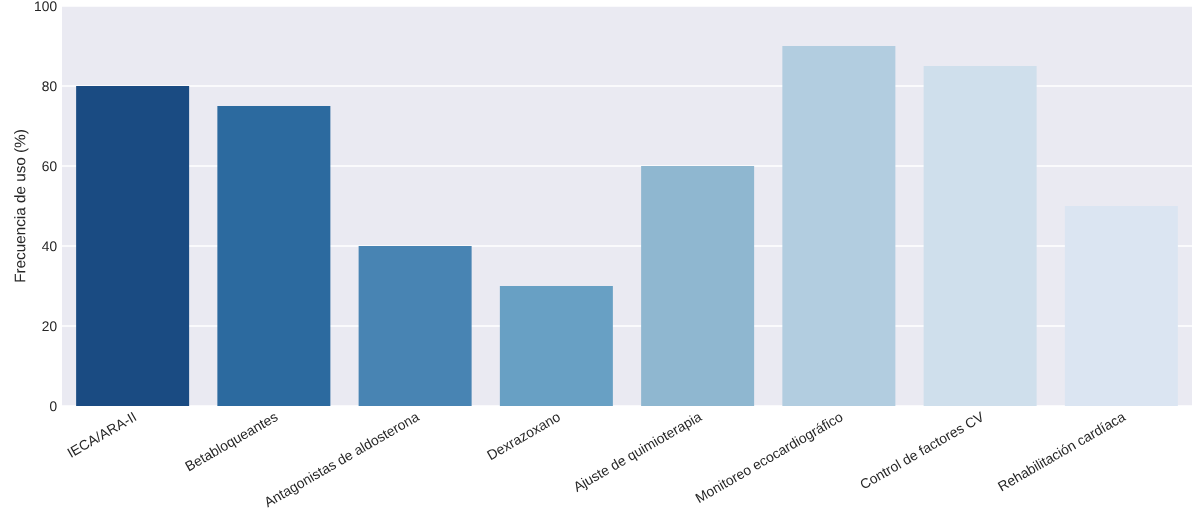  What do you see at coordinates (49, 86) in the screenshot?
I see `y-tick-label: 80` at bounding box center [49, 86].